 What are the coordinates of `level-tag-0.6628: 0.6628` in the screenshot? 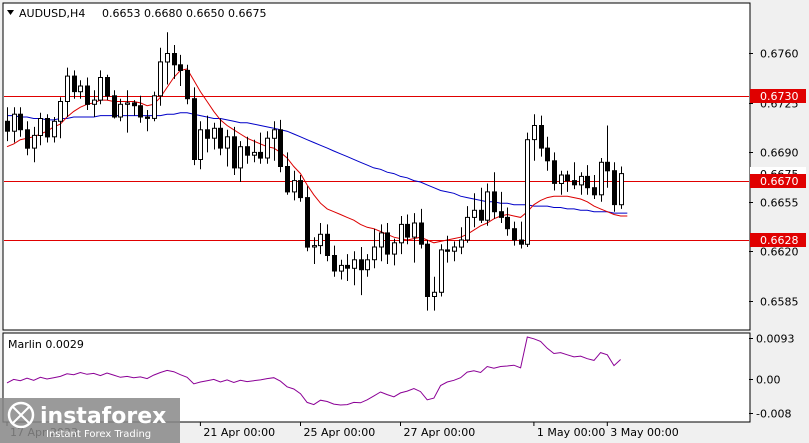 It's located at (779, 240).